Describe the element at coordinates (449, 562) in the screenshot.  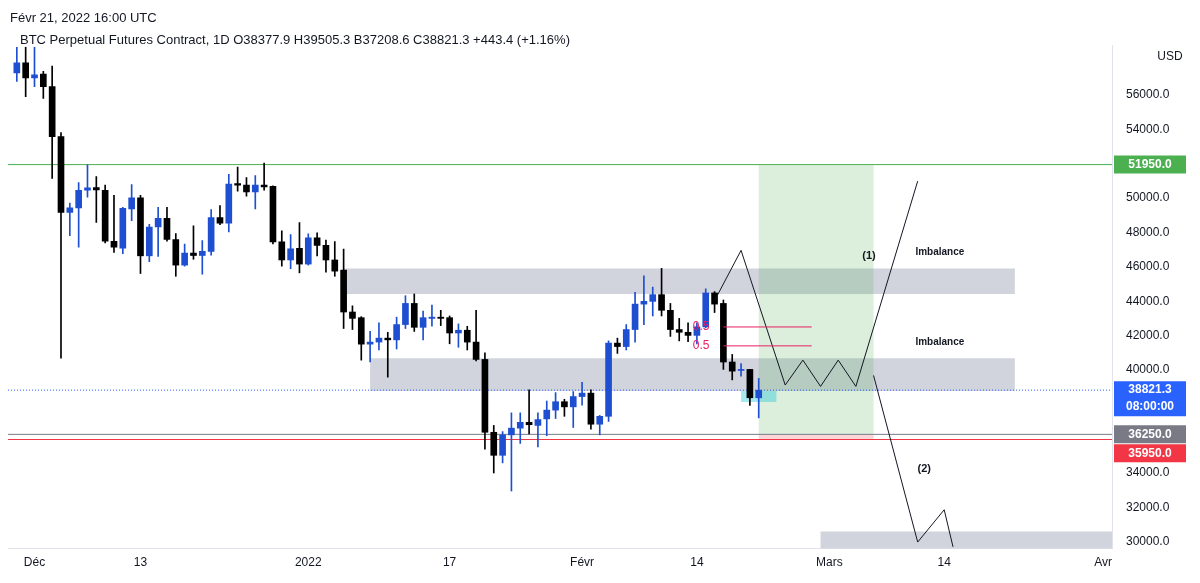
I see `x-tick-label: 17` at that location.